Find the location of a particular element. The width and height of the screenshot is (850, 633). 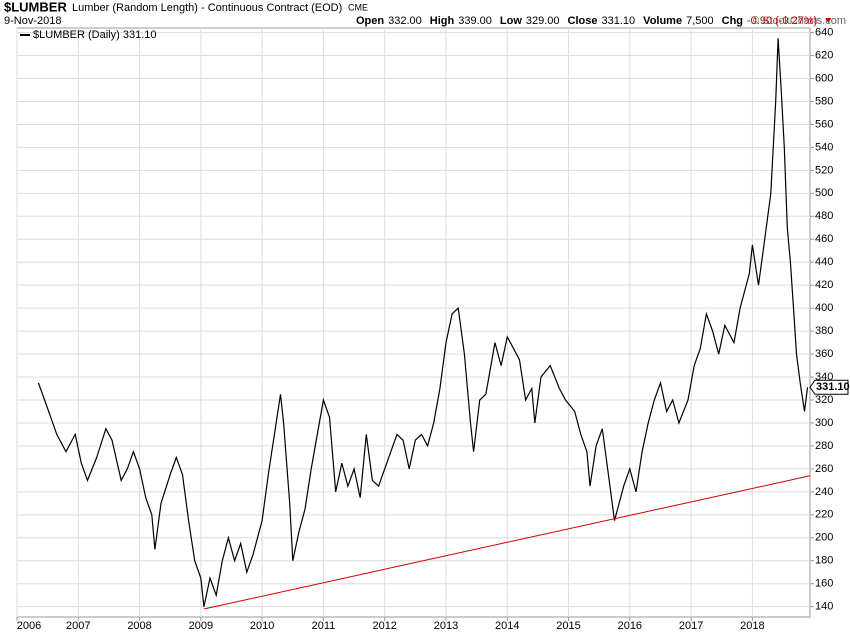

change-arrow is located at coordinates (828, 20).